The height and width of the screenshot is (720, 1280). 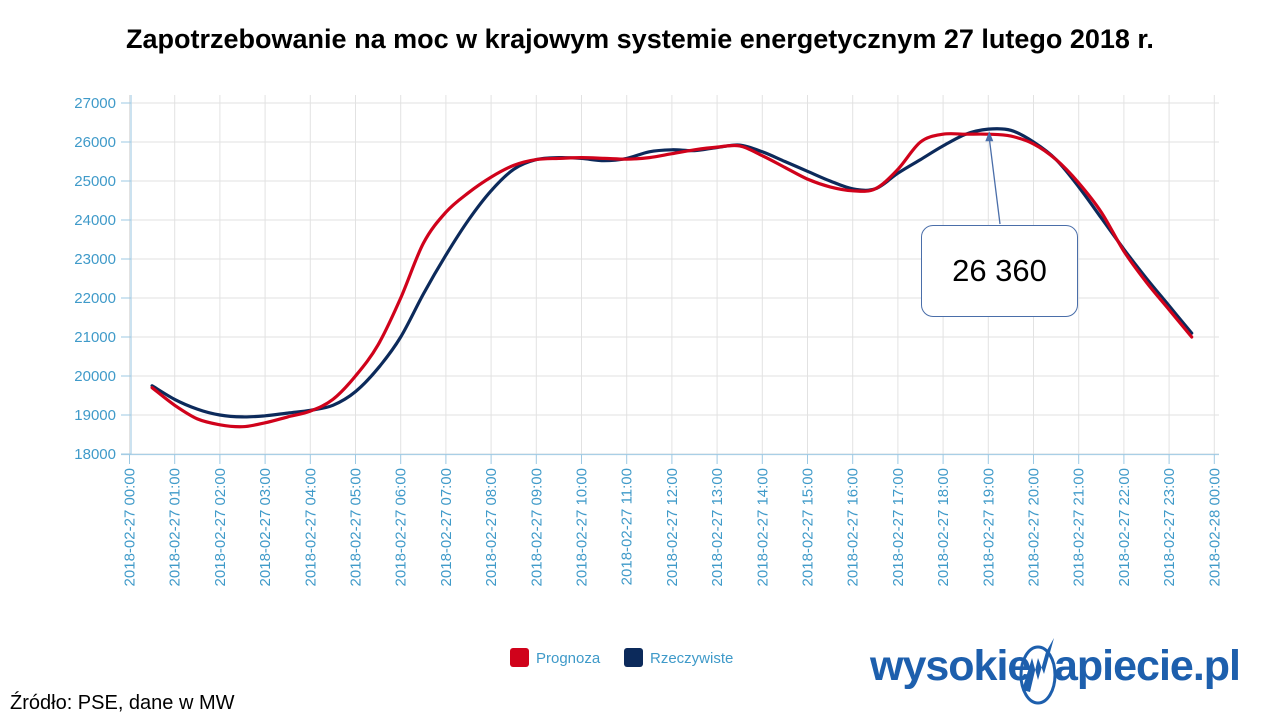 What do you see at coordinates (994, 181) in the screenshot?
I see `annotation-line` at bounding box center [994, 181].